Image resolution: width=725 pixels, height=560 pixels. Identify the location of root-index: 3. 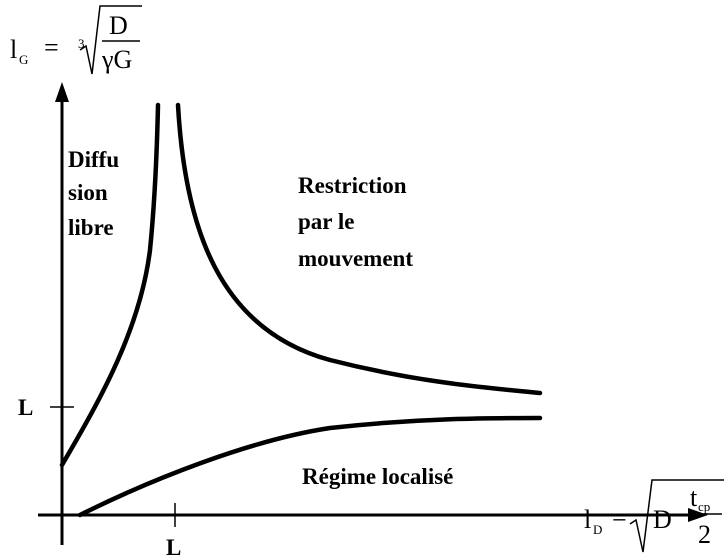
(81, 43).